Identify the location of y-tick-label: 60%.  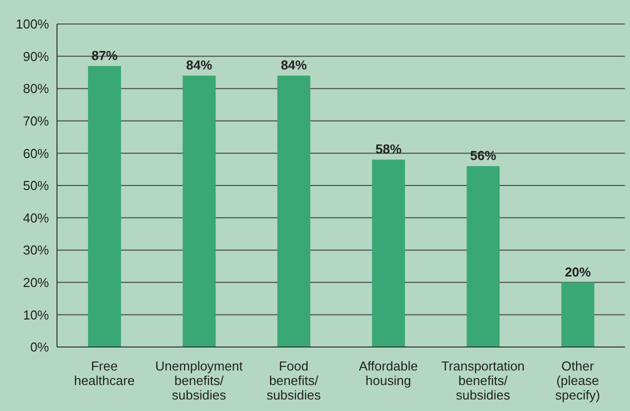
(36, 153).